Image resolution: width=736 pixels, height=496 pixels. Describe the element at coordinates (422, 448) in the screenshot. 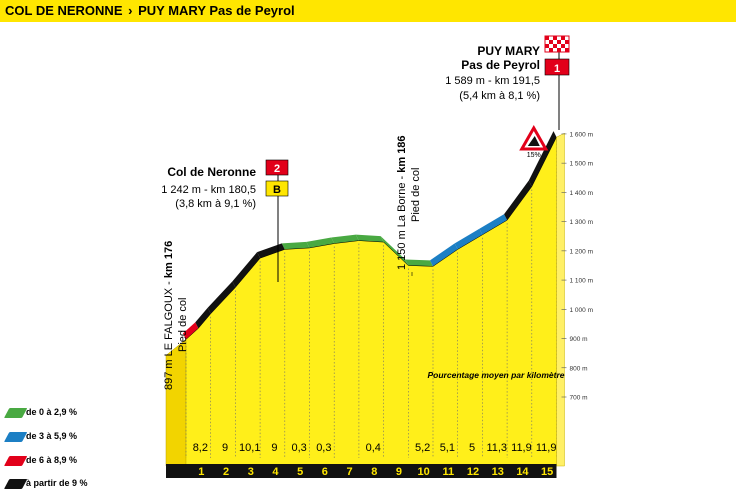

I see `km-gradient-label: 5,2` at that location.